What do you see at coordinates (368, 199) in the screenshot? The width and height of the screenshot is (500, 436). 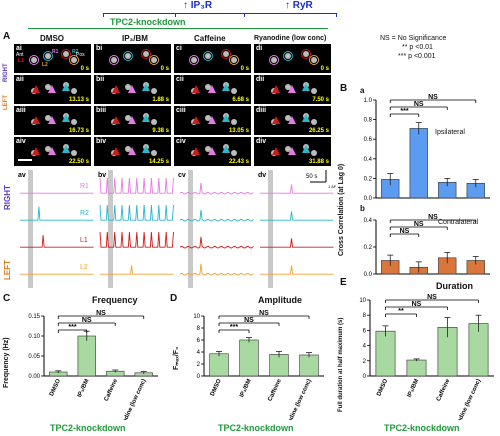 I see `y-tick-label: 0.0` at bounding box center [368, 199].